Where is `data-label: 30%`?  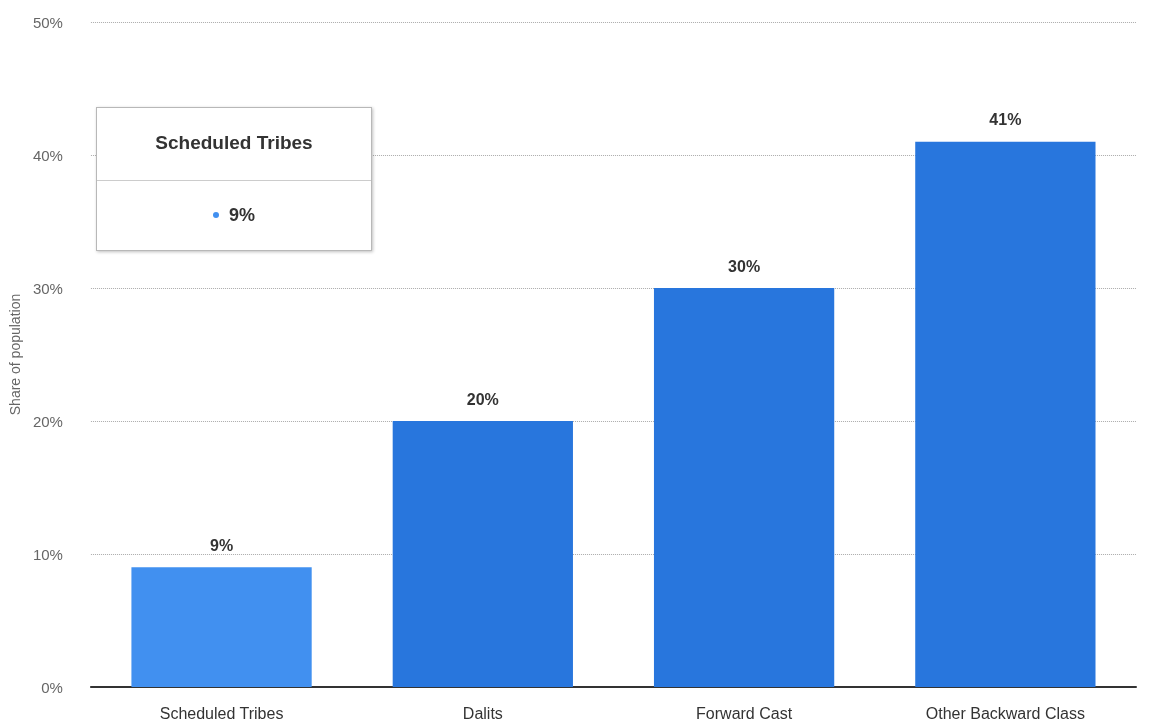
data-label: 30% is located at coordinates (744, 266).